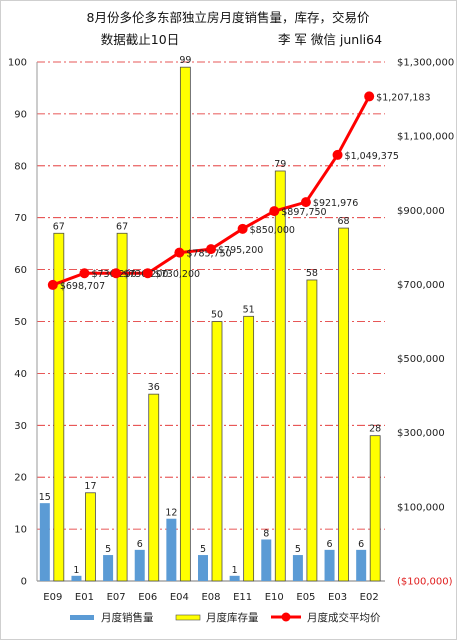  What do you see at coordinates (154, 387) in the screenshot?
I see `stock-bar-label: 36` at bounding box center [154, 387].